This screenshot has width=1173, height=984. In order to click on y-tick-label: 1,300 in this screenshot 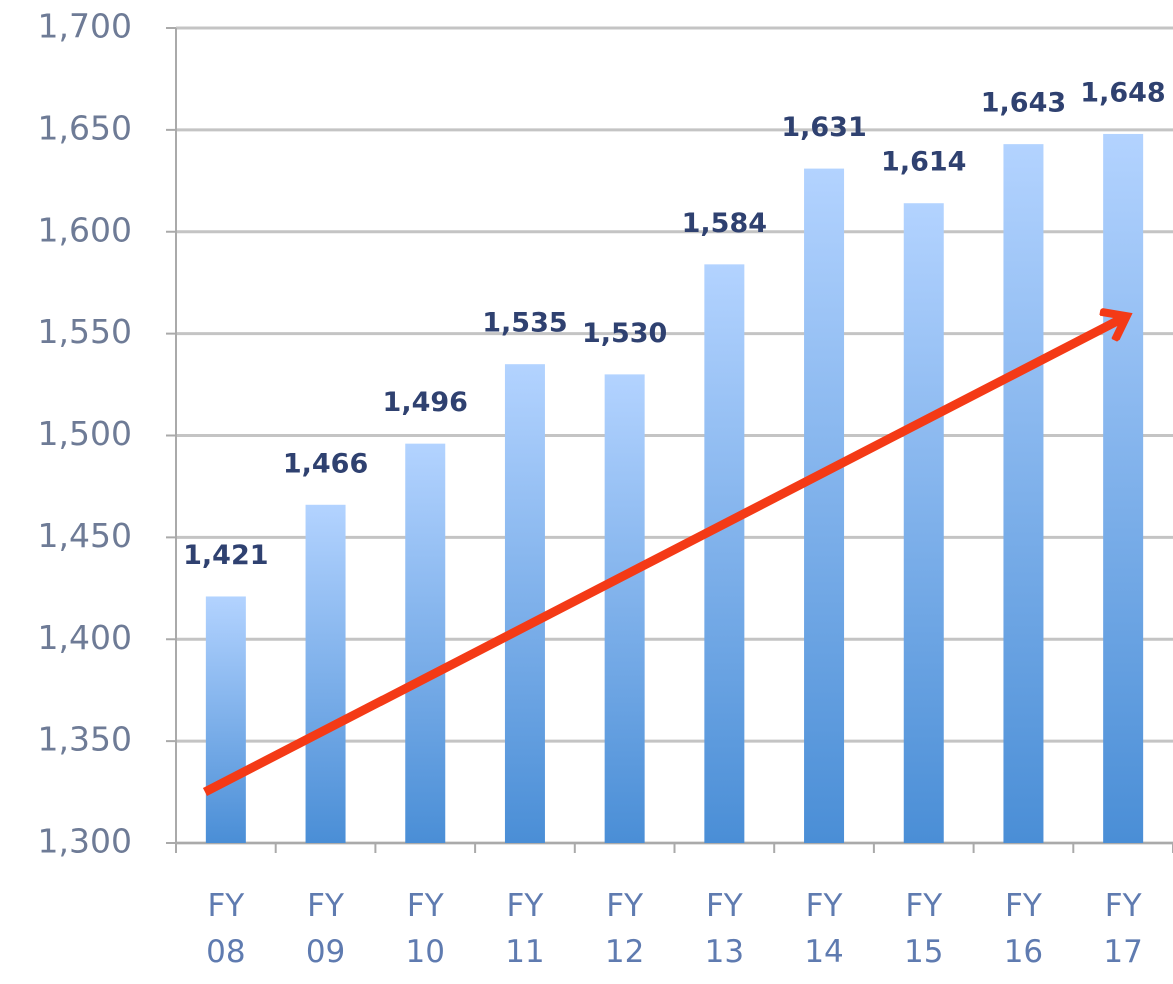, I will do `click(85, 841)`.